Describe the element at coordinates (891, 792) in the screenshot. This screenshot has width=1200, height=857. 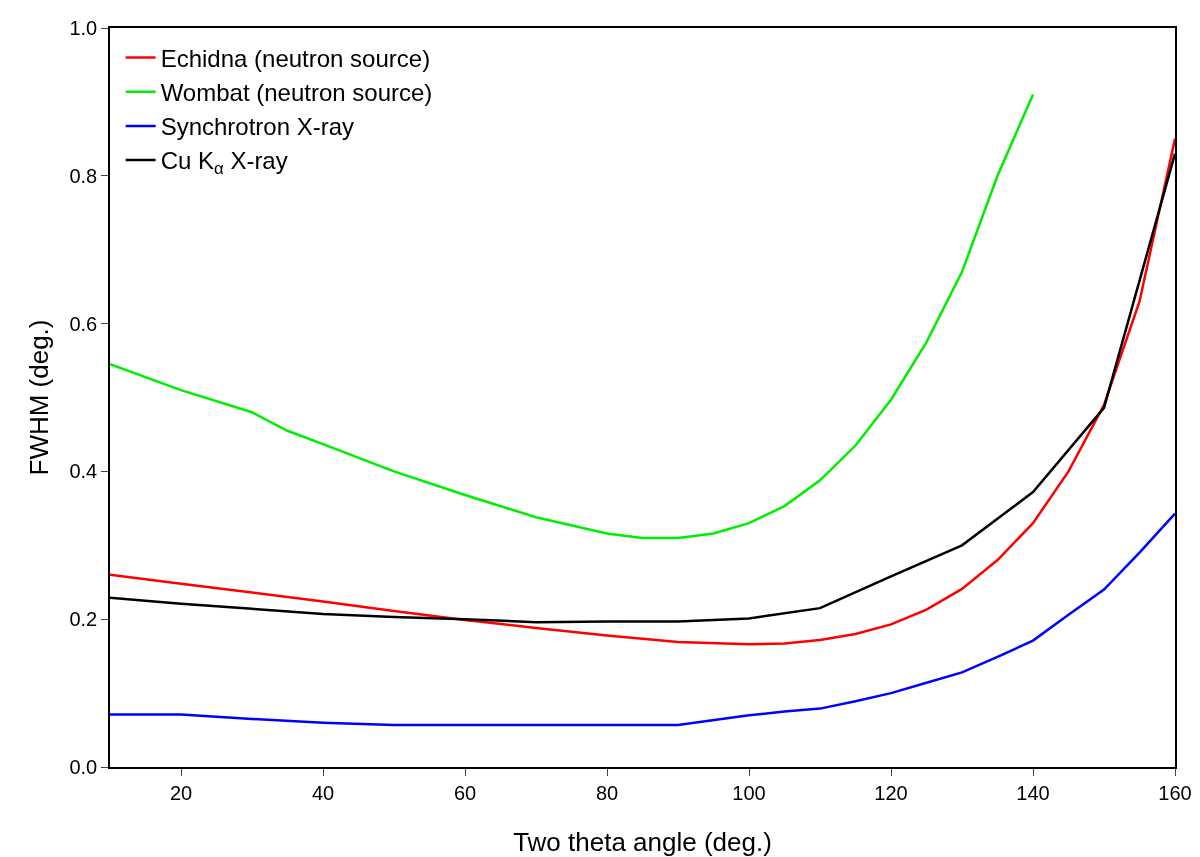
I see `x-tick-label: 120` at that location.